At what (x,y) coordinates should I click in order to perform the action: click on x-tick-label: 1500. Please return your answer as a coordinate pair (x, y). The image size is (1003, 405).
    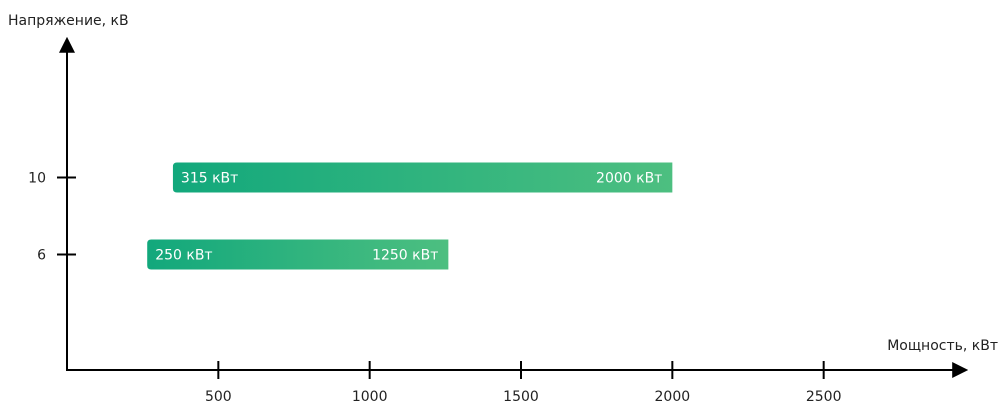
    Looking at the image, I should click on (521, 397).